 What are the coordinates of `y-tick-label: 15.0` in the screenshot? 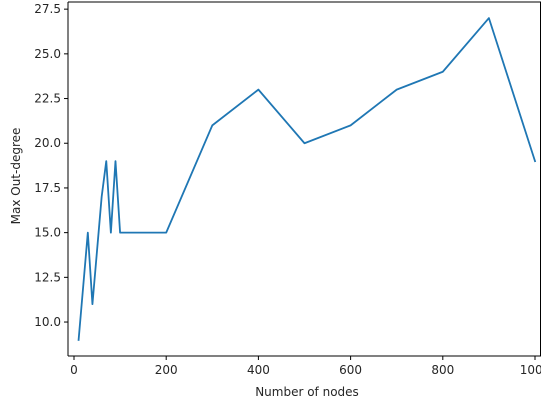 It's located at (47, 233).